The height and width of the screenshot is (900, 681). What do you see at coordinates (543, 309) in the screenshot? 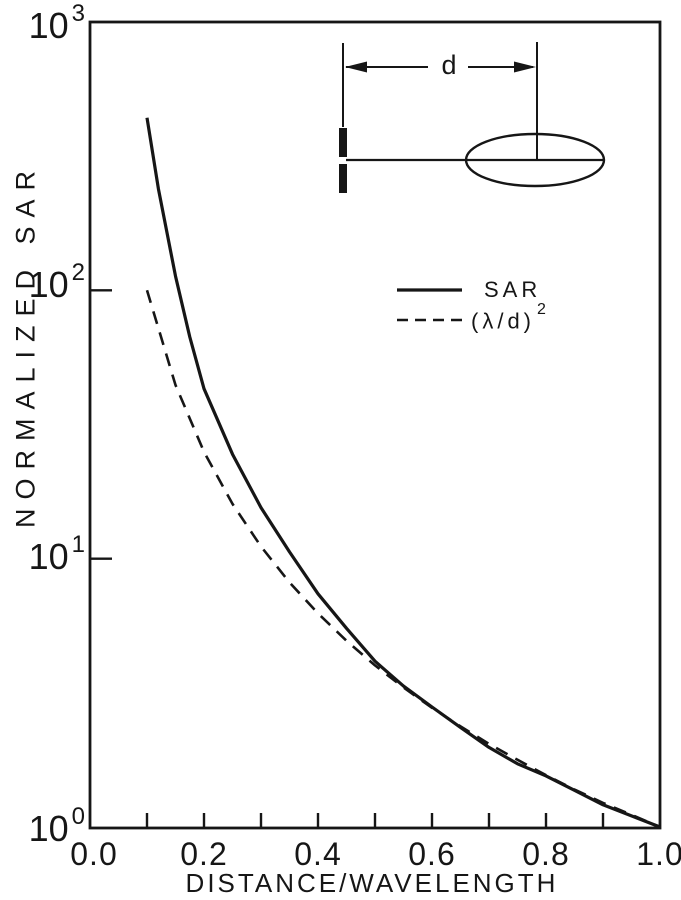
I see `legend-label-exponent: 2` at bounding box center [543, 309].